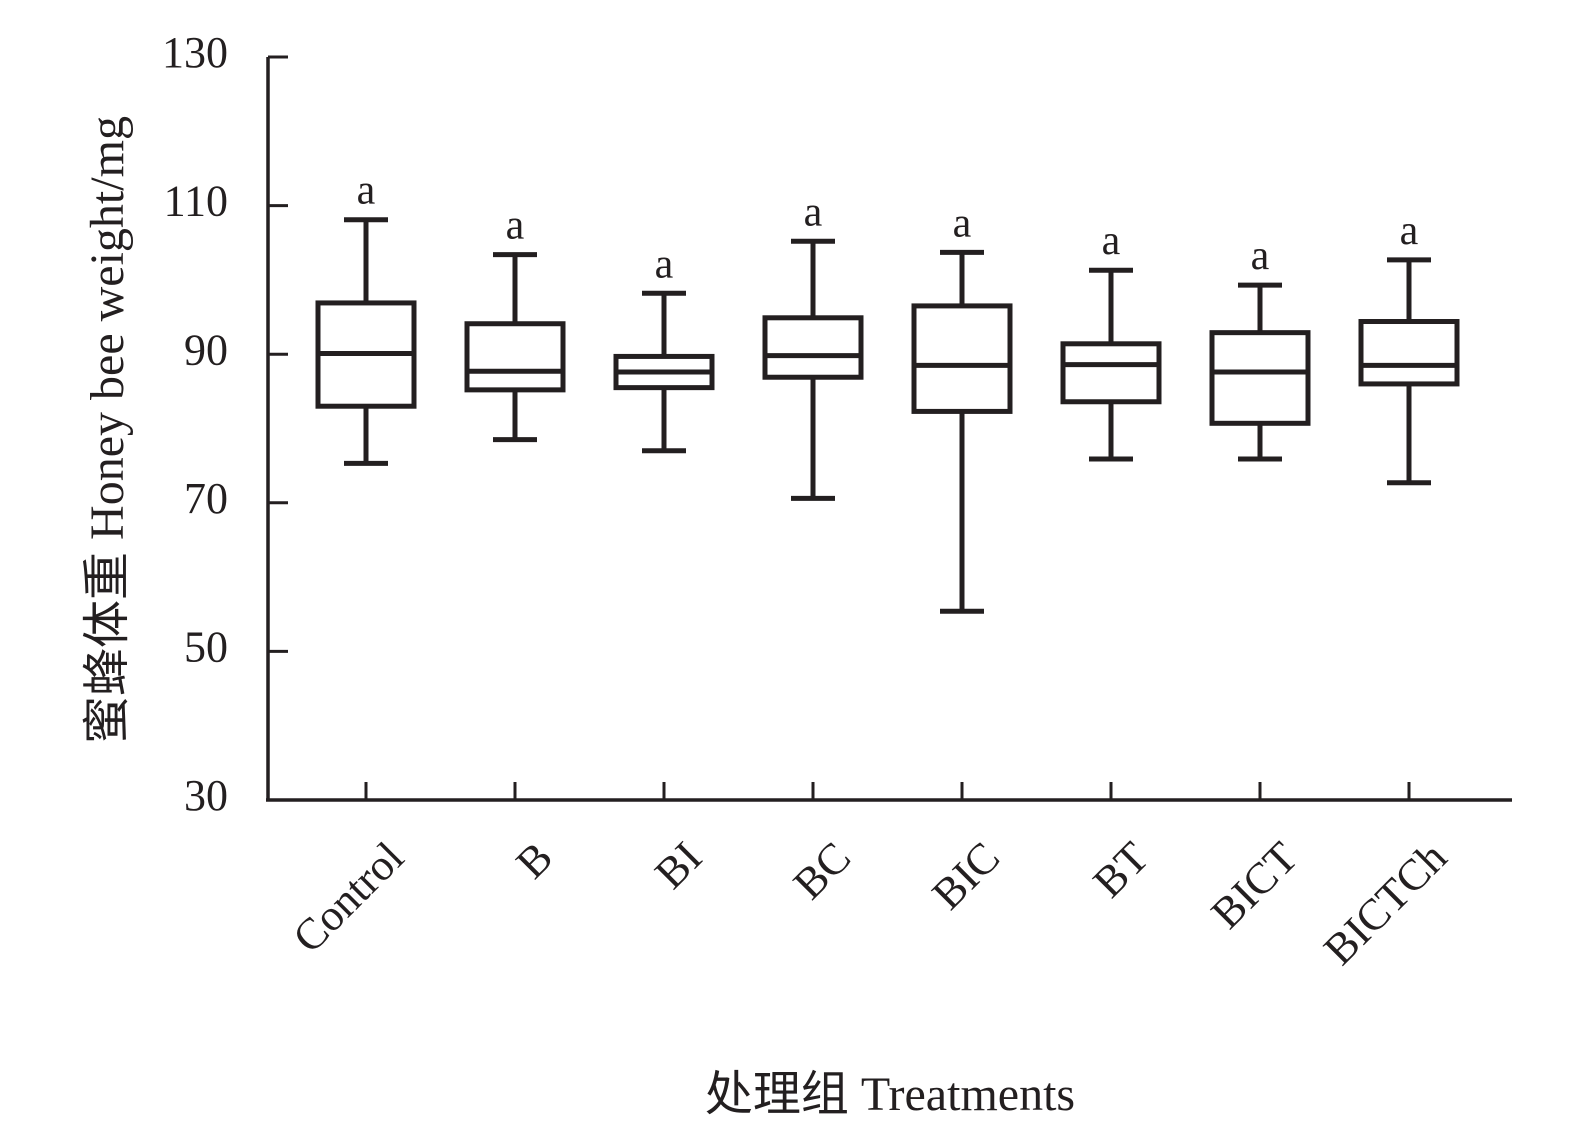 The height and width of the screenshot is (1130, 1575). What do you see at coordinates (822, 870) in the screenshot?
I see `x-tick-label: BC` at bounding box center [822, 870].